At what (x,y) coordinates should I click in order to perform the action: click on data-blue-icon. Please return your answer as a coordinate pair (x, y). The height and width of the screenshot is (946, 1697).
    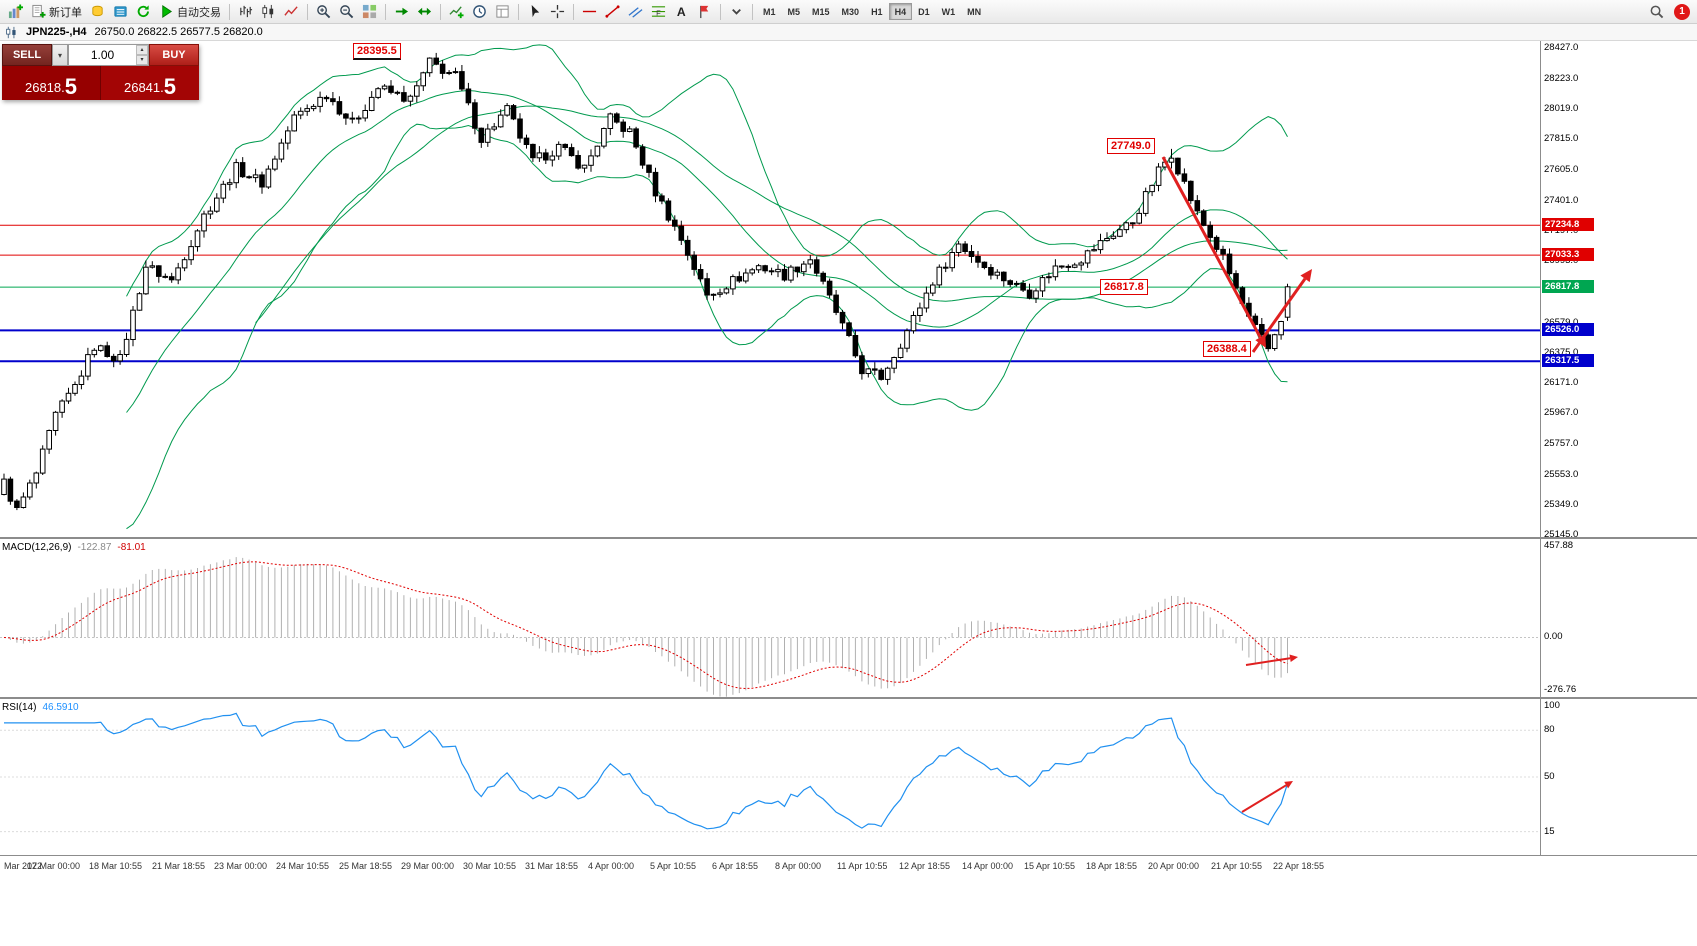
    Looking at the image, I should click on (120, 11).